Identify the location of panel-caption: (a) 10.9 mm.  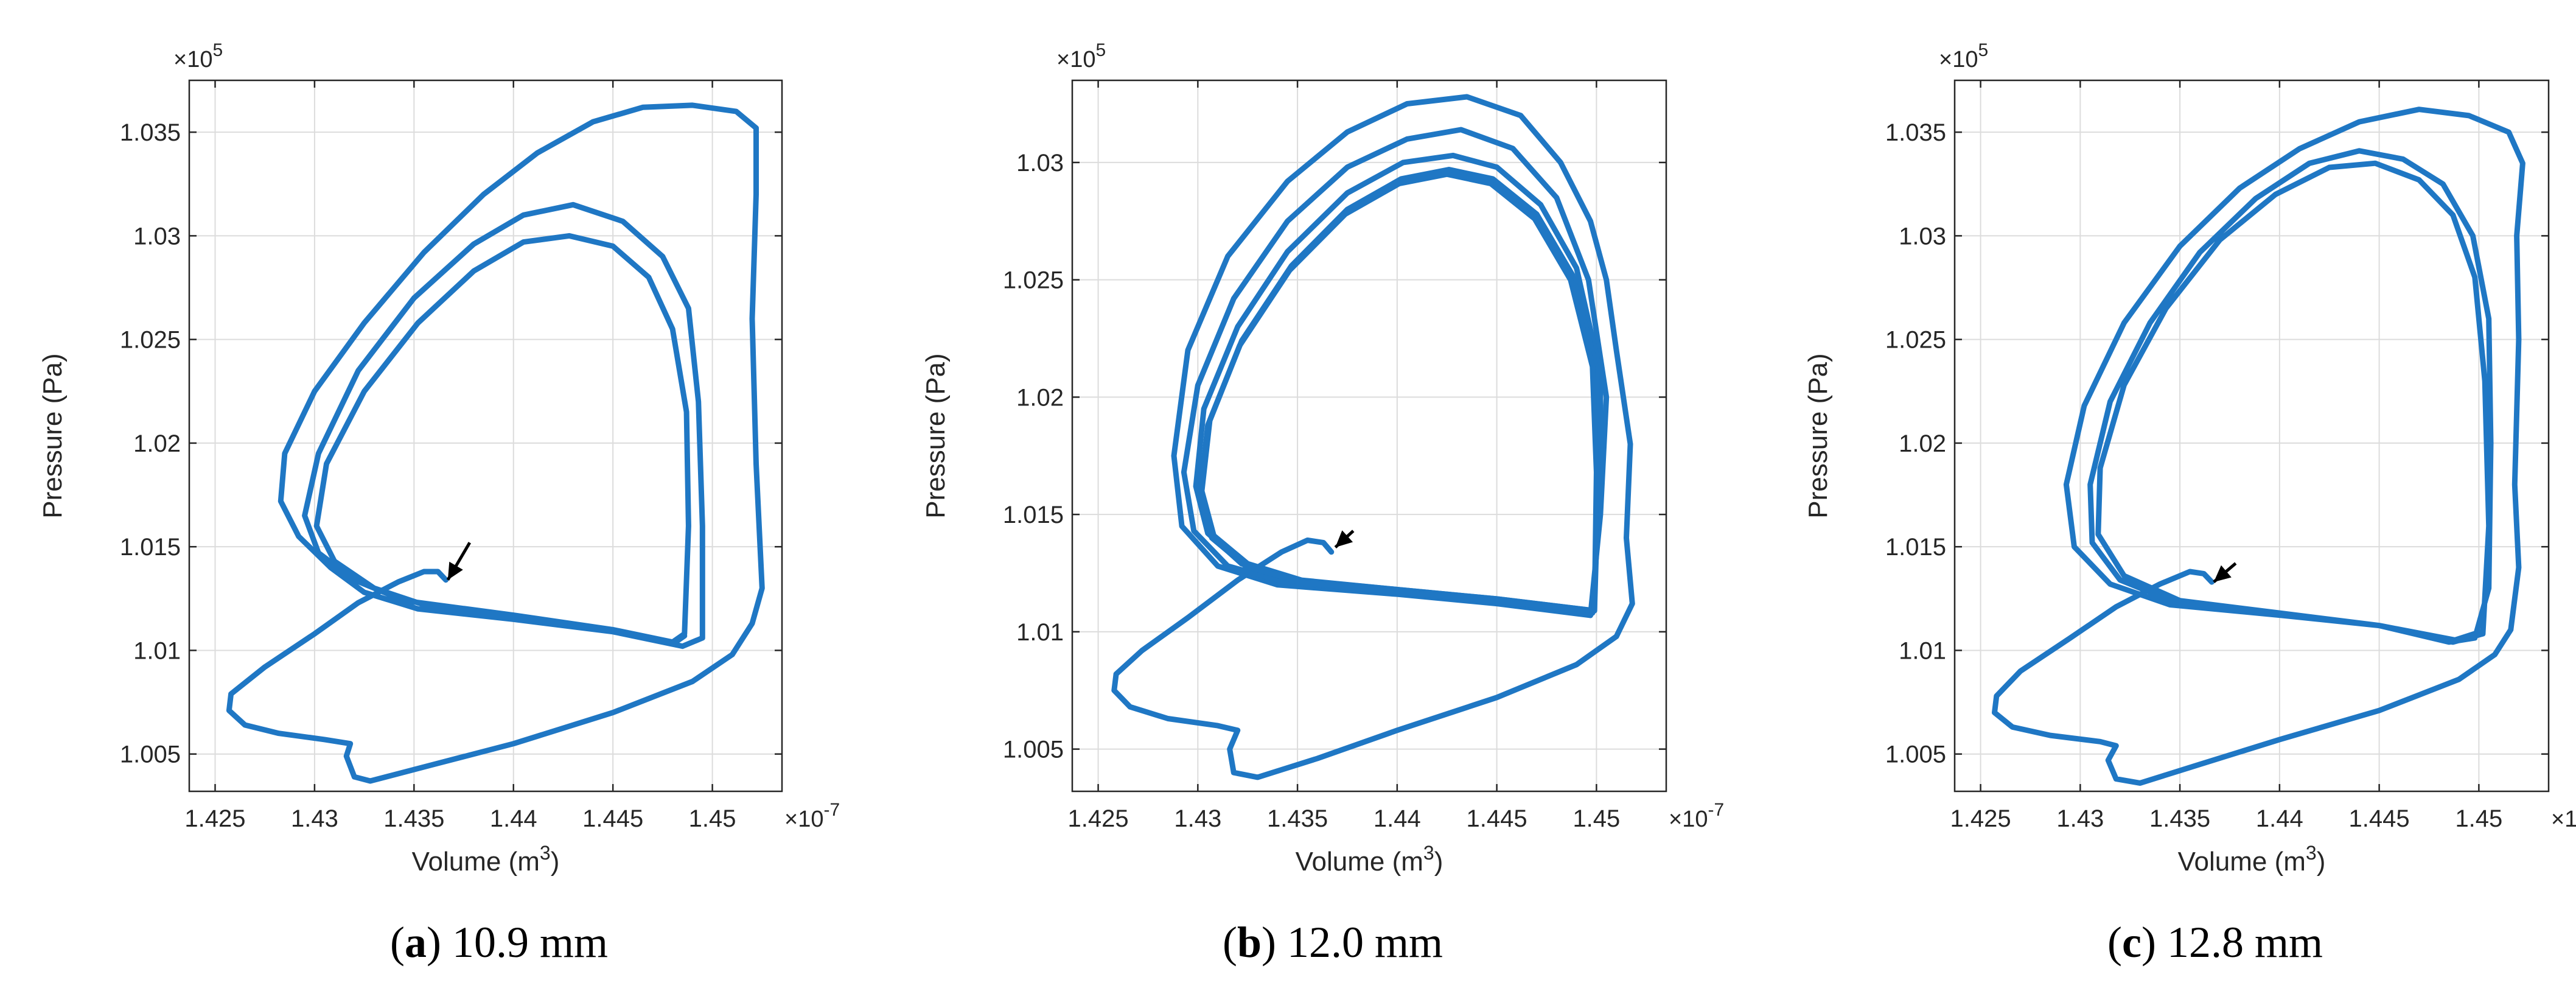
(499, 942).